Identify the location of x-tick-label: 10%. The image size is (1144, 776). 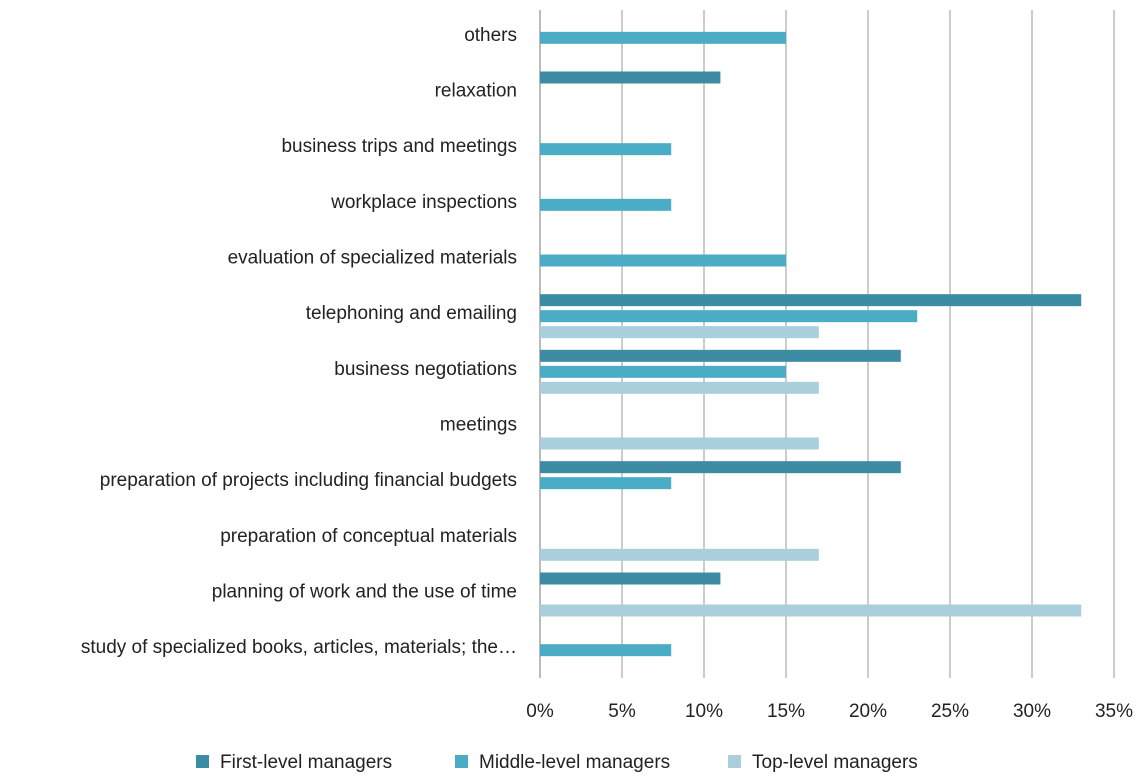
(704, 711).